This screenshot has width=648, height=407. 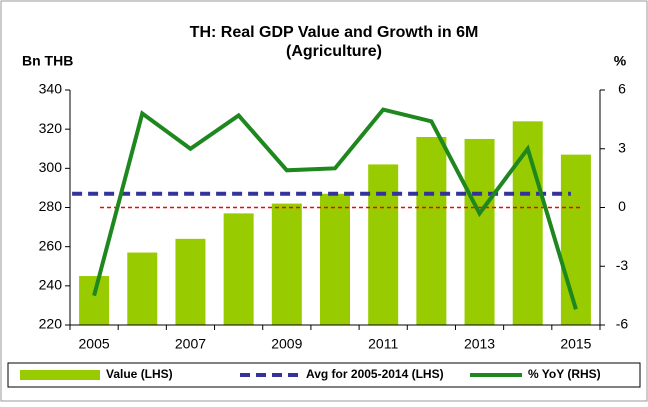 I want to click on x-tick-label: 2005, so click(x=94, y=344).